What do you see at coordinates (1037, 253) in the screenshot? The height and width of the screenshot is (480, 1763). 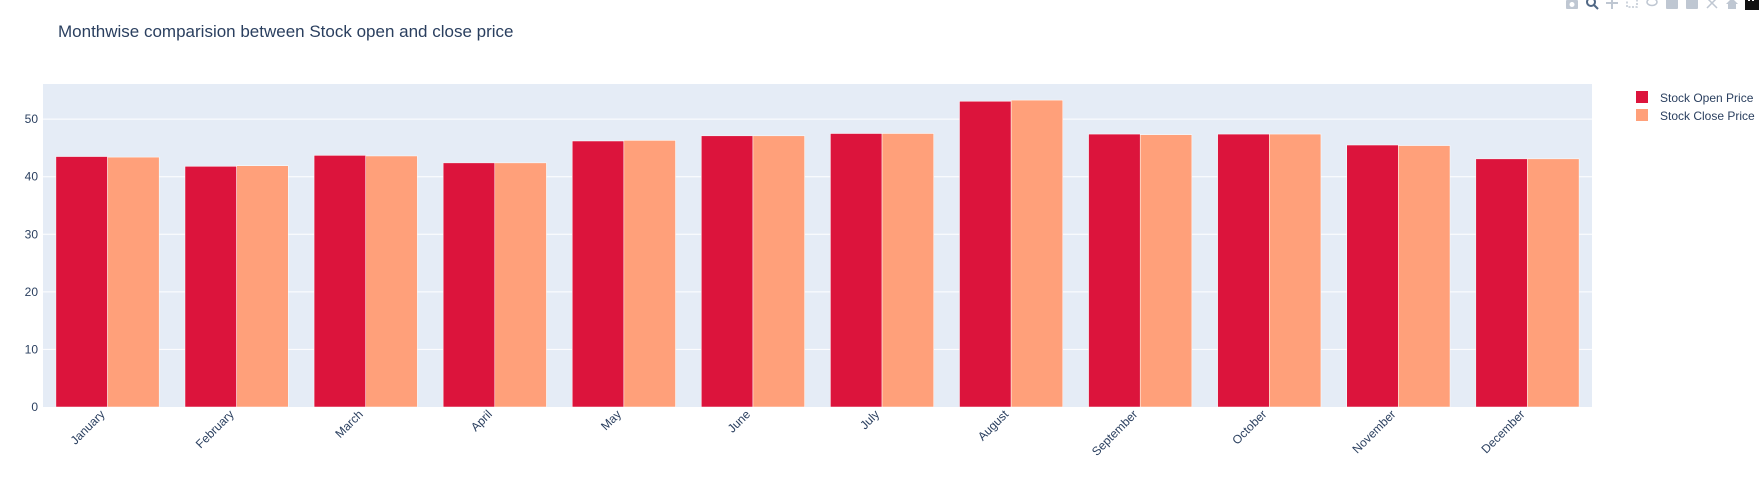 I see `bar-close-august` at bounding box center [1037, 253].